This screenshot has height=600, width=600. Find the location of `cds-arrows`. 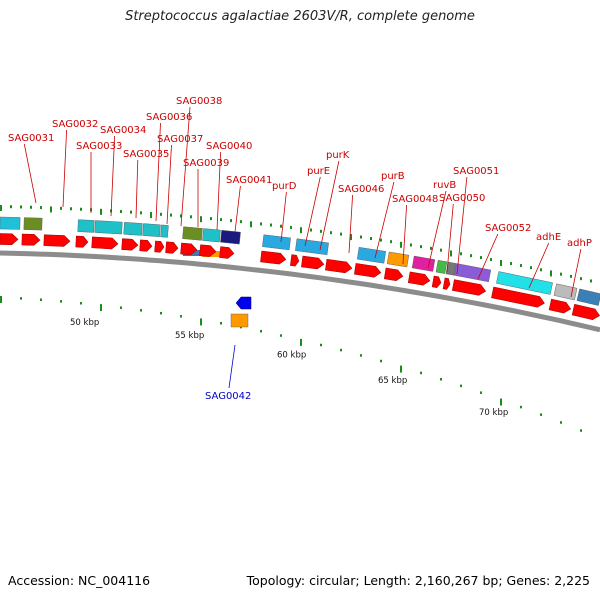

cds-arrows is located at coordinates (300, 277).